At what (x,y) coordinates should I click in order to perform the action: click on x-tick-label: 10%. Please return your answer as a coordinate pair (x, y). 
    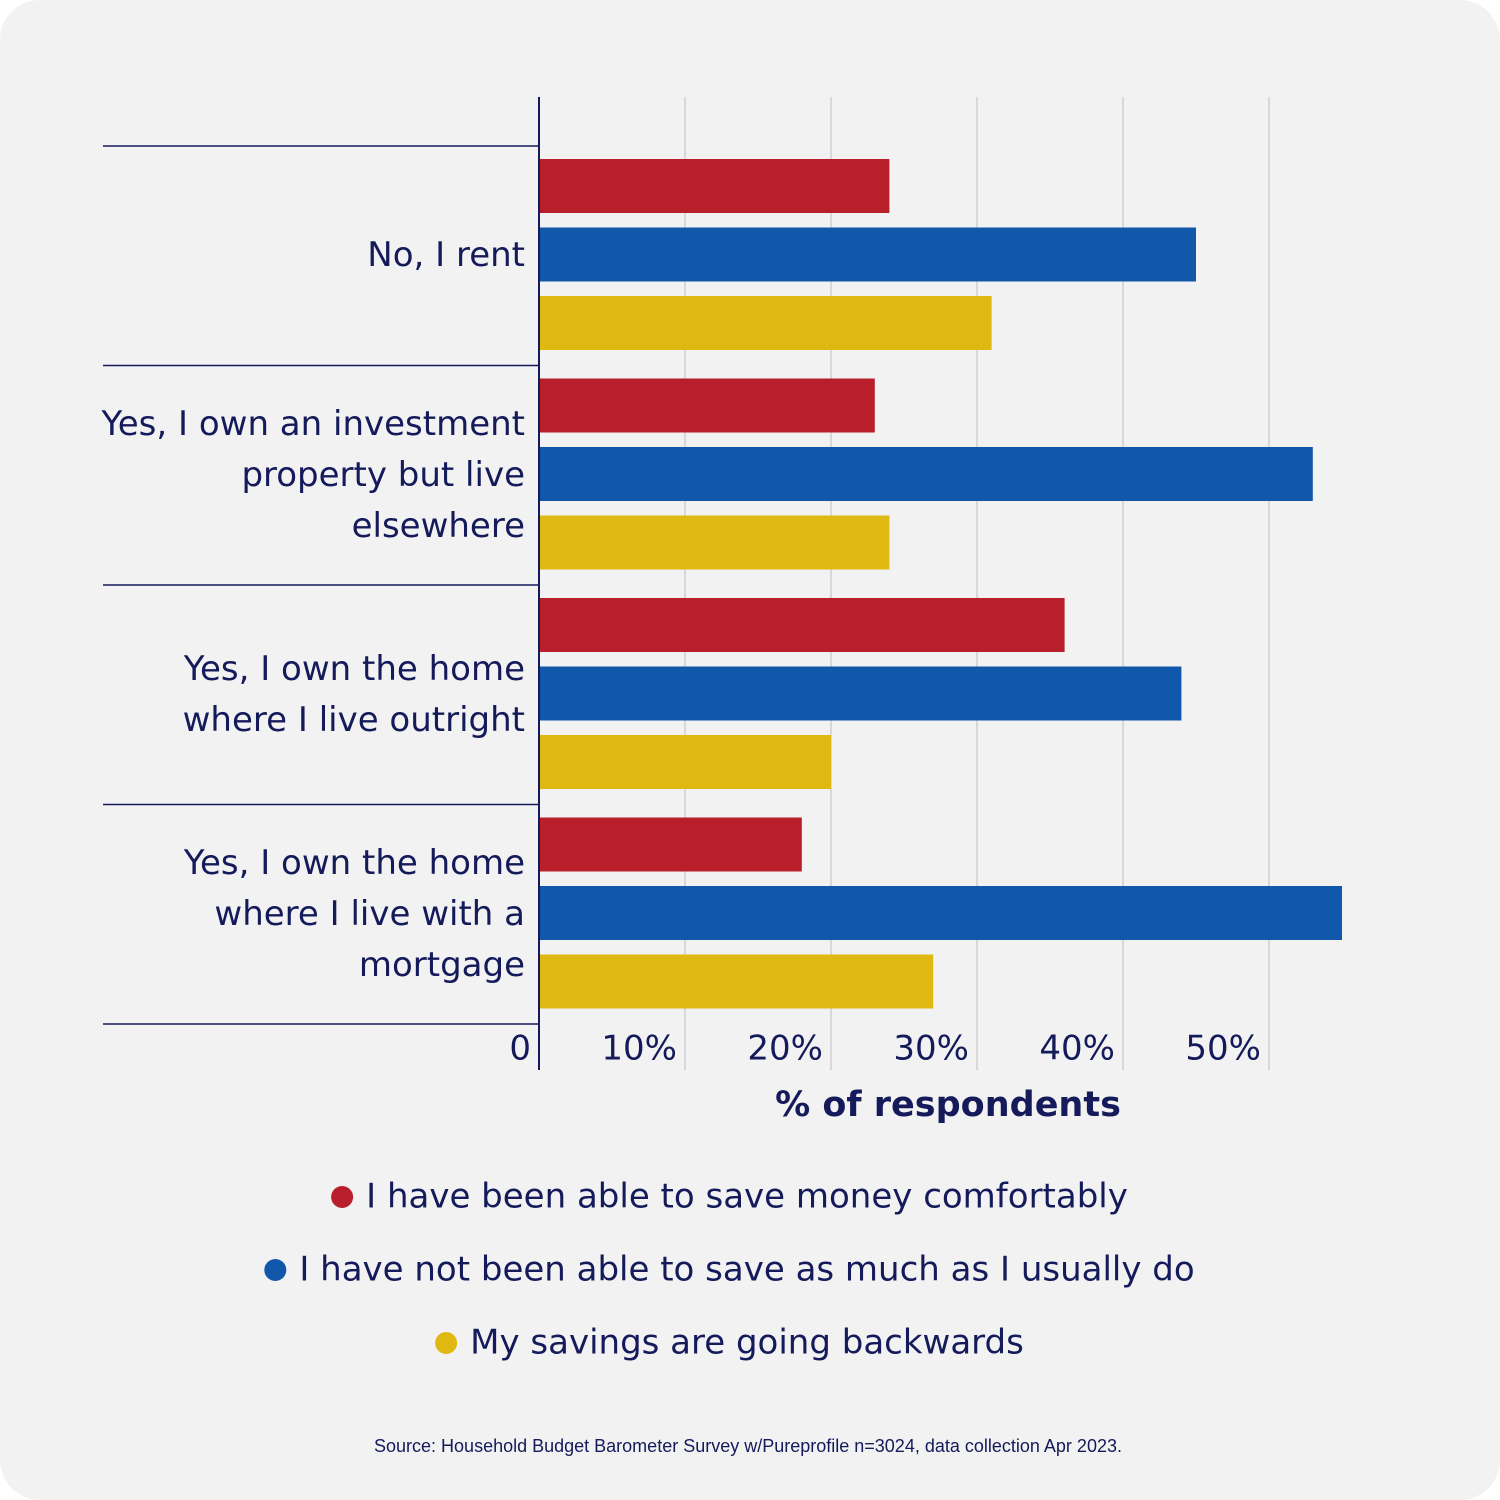
    Looking at the image, I should click on (639, 1049).